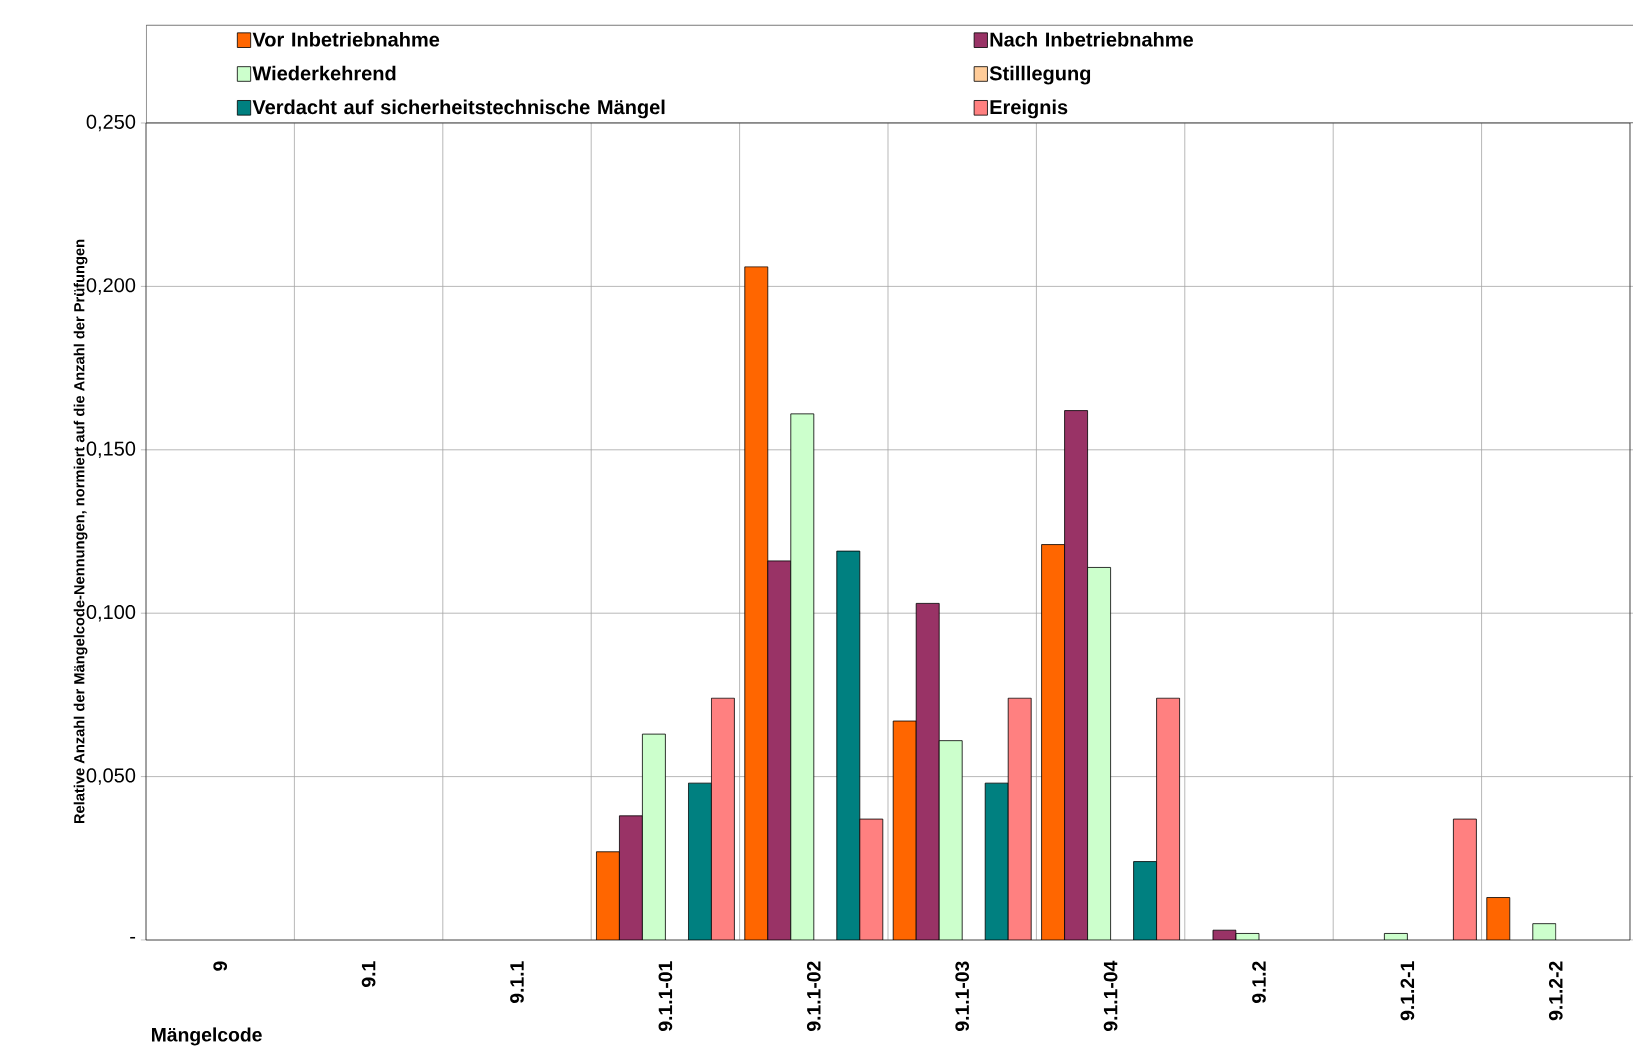 The height and width of the screenshot is (1057, 1633). I want to click on x-tick-label: 9.1.1-03, so click(962, 996).